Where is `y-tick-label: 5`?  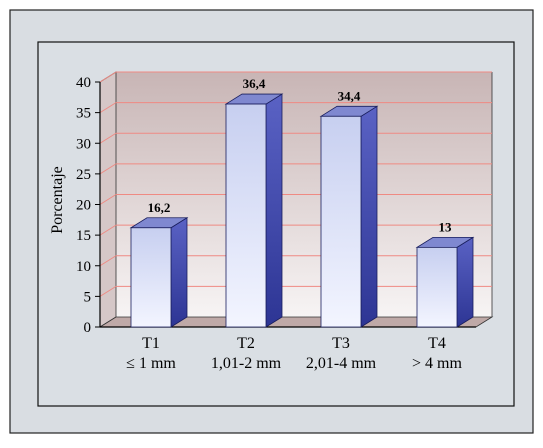
y-tick-label: 5 is located at coordinates (88, 297).